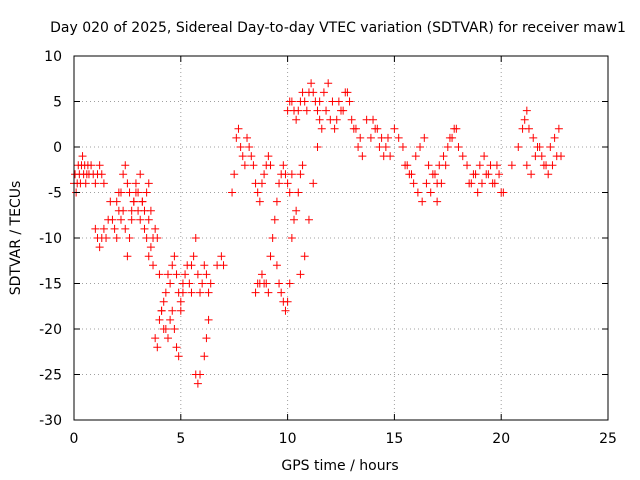 The image size is (640, 480). Describe the element at coordinates (57, 148) in the screenshot. I see `y-tick-label: 0` at that location.